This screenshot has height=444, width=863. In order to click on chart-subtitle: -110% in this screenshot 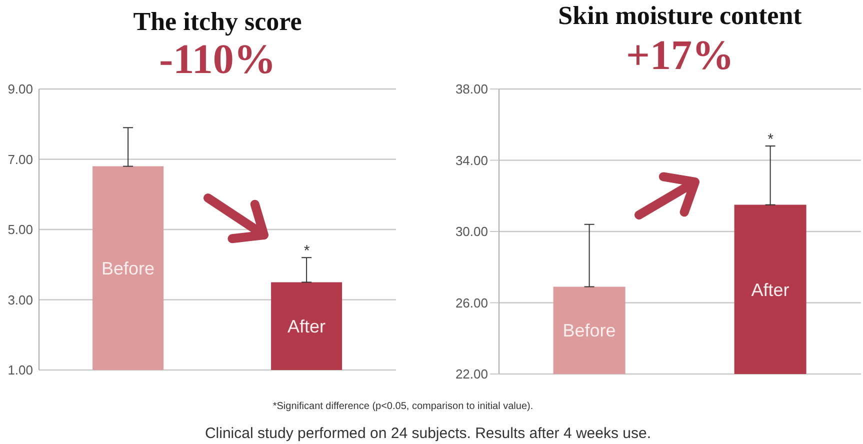, I will do `click(217, 60)`.